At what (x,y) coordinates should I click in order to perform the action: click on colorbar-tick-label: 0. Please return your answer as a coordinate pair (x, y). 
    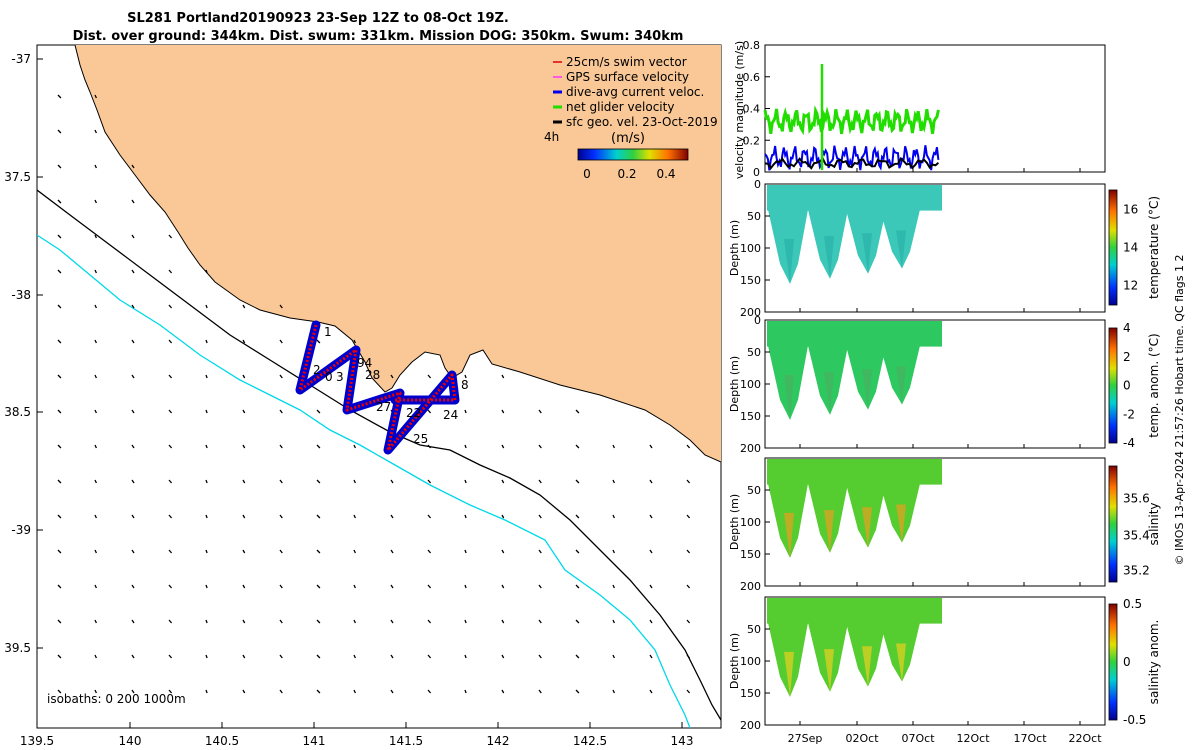
    Looking at the image, I should click on (1127, 386).